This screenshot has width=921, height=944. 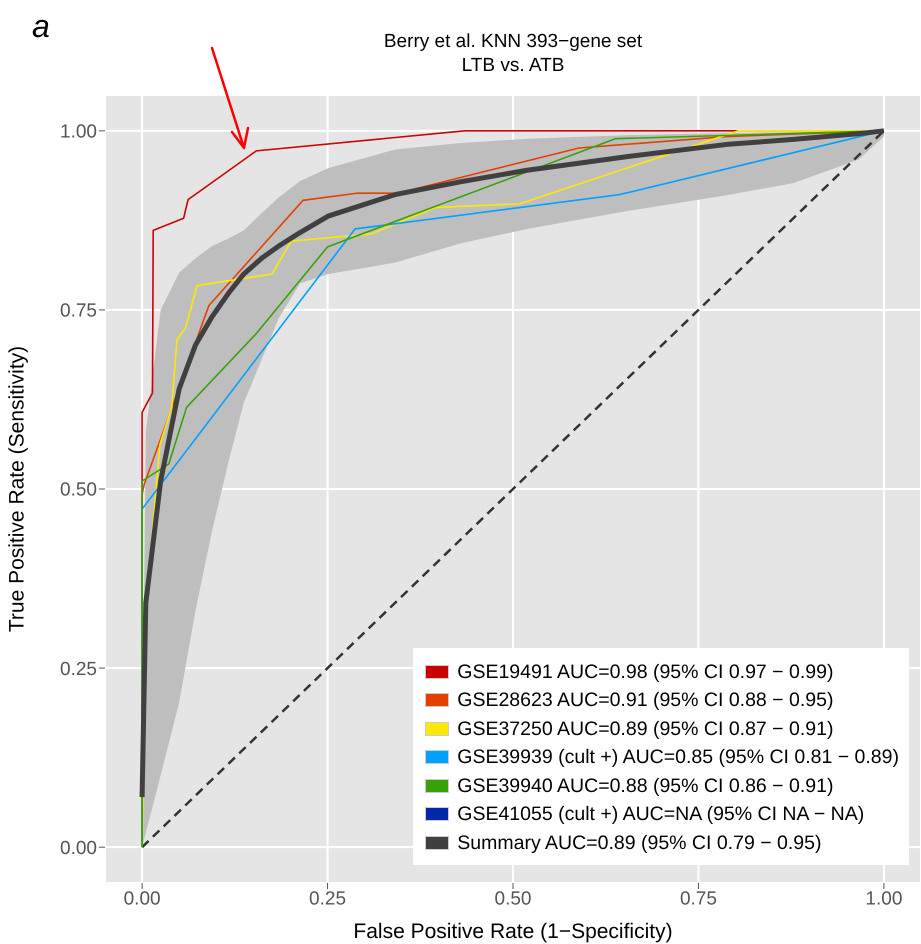 What do you see at coordinates (78, 132) in the screenshot?
I see `y-tick-label: 1.00` at bounding box center [78, 132].